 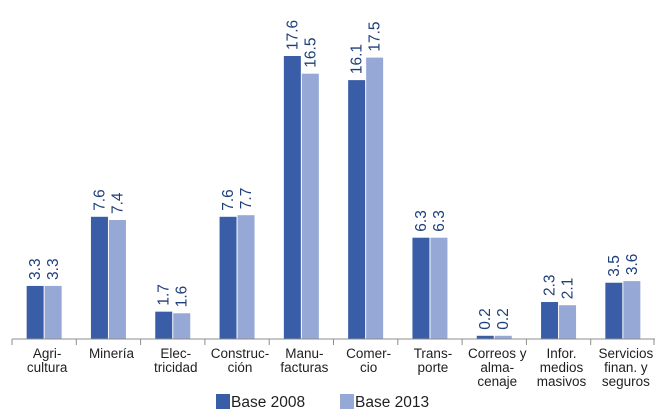 What do you see at coordinates (433, 353) in the screenshot?
I see `category-label: Trans-` at bounding box center [433, 353].